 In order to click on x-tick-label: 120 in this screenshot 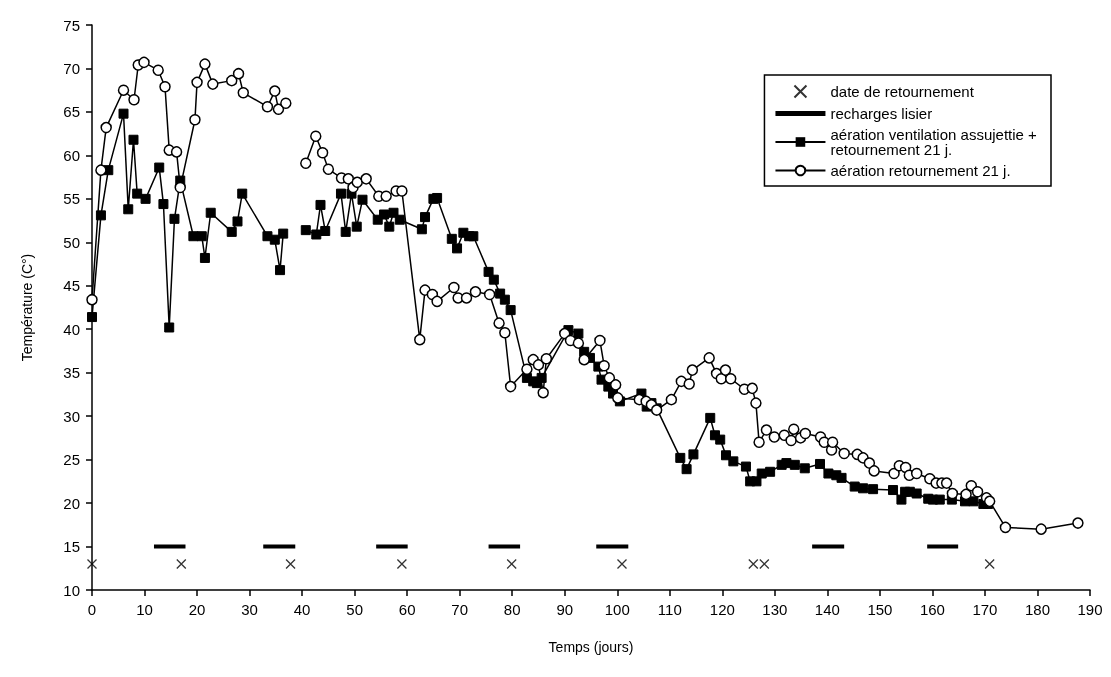, I will do `click(722, 609)`.